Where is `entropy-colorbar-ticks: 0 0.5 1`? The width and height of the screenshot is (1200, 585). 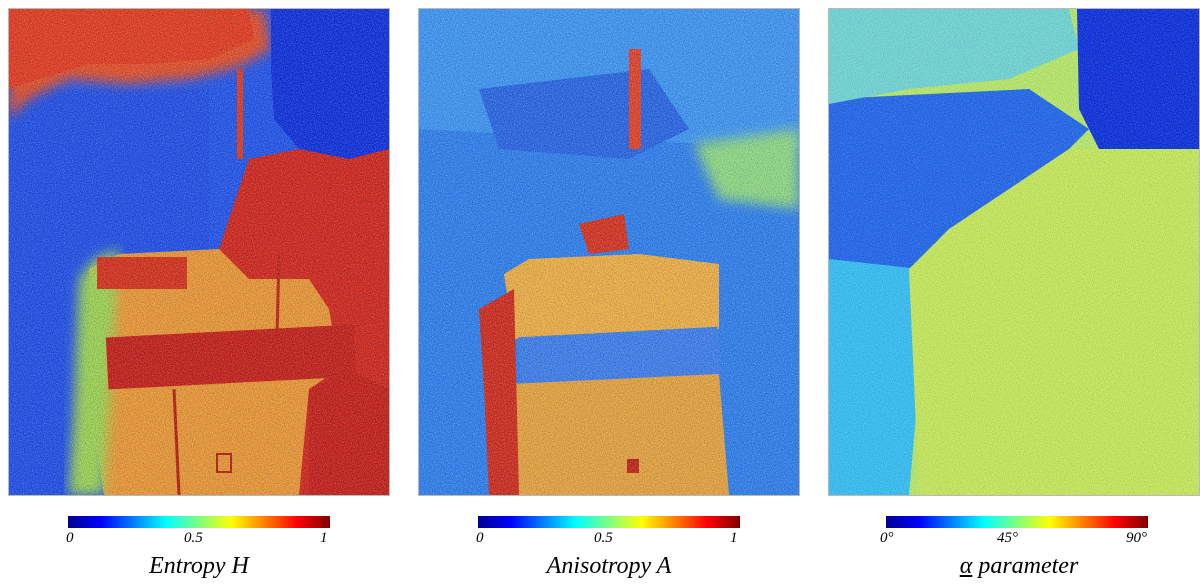
entropy-colorbar-ticks: 0 0.5 1 is located at coordinates (198, 539).